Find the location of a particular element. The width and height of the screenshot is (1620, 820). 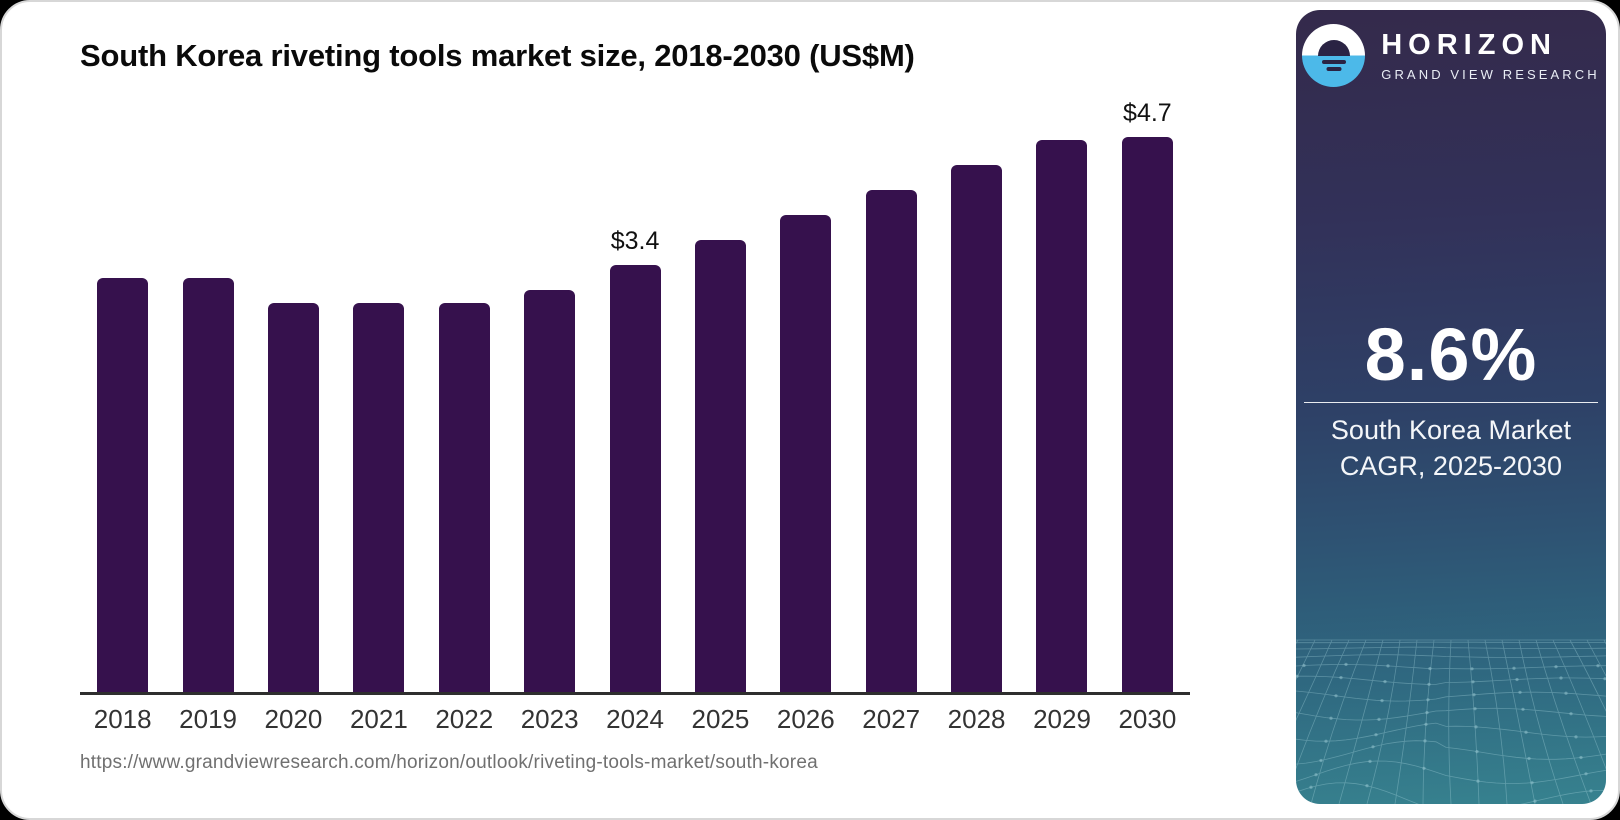

brand-subtitle: GRAND VIEW RESEARCH is located at coordinates (1490, 74).